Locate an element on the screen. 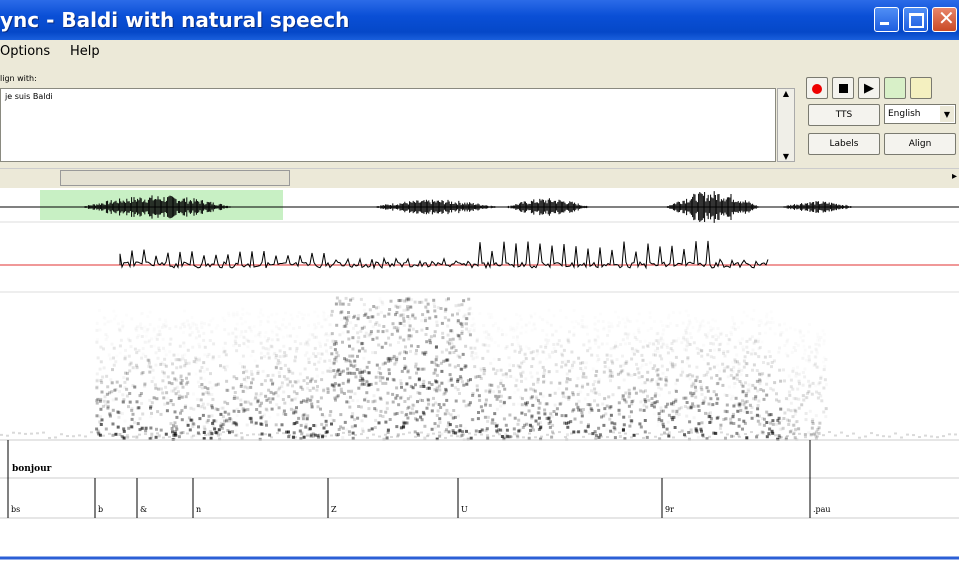  close-button: ✕ is located at coordinates (944, 19).